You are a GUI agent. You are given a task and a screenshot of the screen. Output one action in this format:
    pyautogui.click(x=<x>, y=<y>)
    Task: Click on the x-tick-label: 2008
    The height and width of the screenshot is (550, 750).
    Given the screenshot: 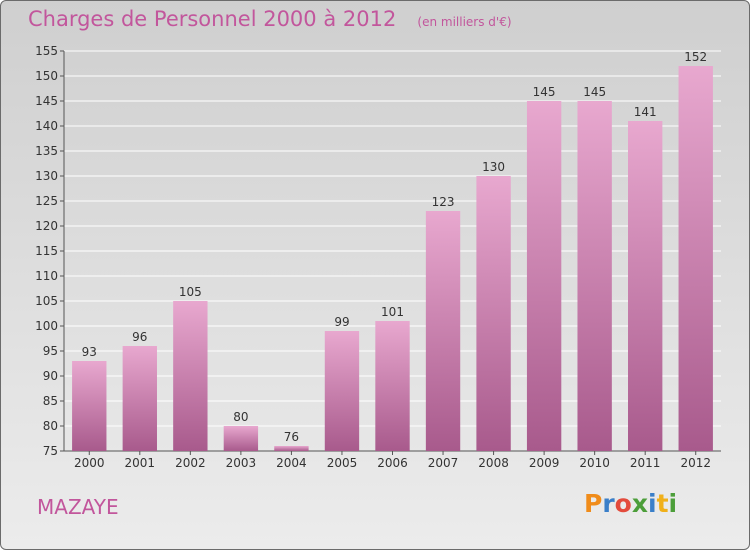 What is the action you would take?
    pyautogui.click(x=493, y=463)
    